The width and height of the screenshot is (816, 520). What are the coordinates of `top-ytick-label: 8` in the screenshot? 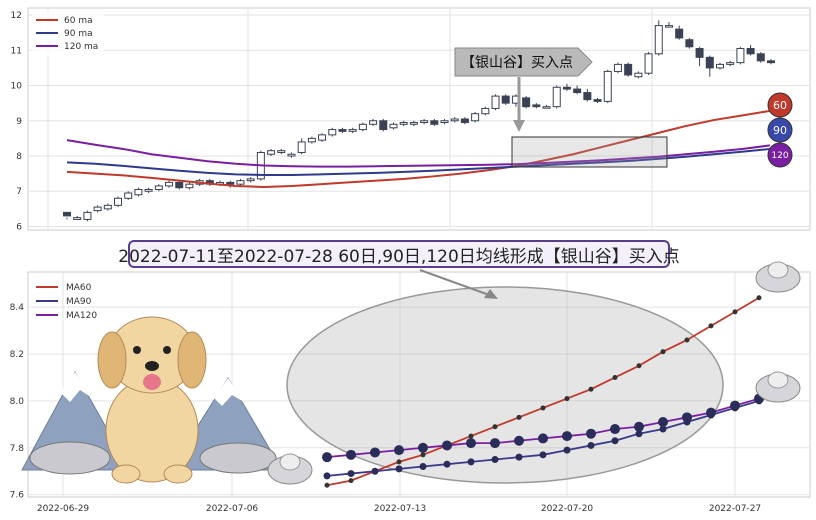 It's located at (19, 157).